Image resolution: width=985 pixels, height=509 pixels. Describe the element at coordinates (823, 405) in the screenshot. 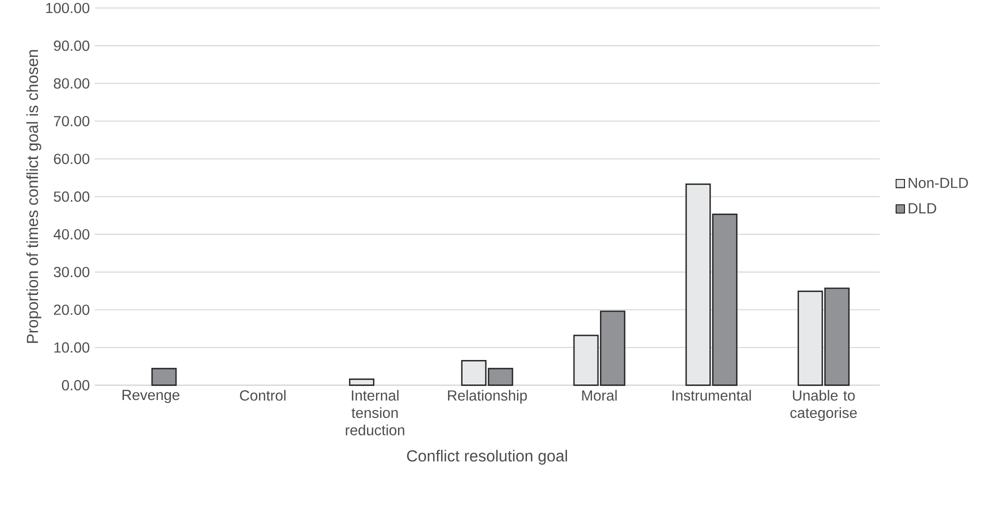

I see `x-tick-label: Unable to categorise` at that location.